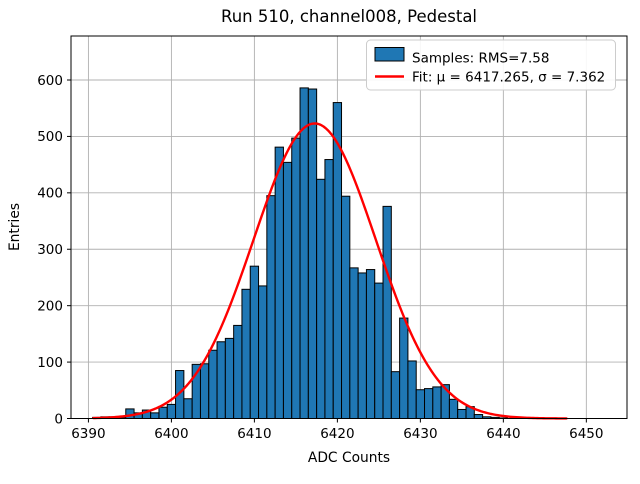 The image size is (640, 484). What do you see at coordinates (50, 81) in the screenshot?
I see `y-tick-label: 600` at bounding box center [50, 81].